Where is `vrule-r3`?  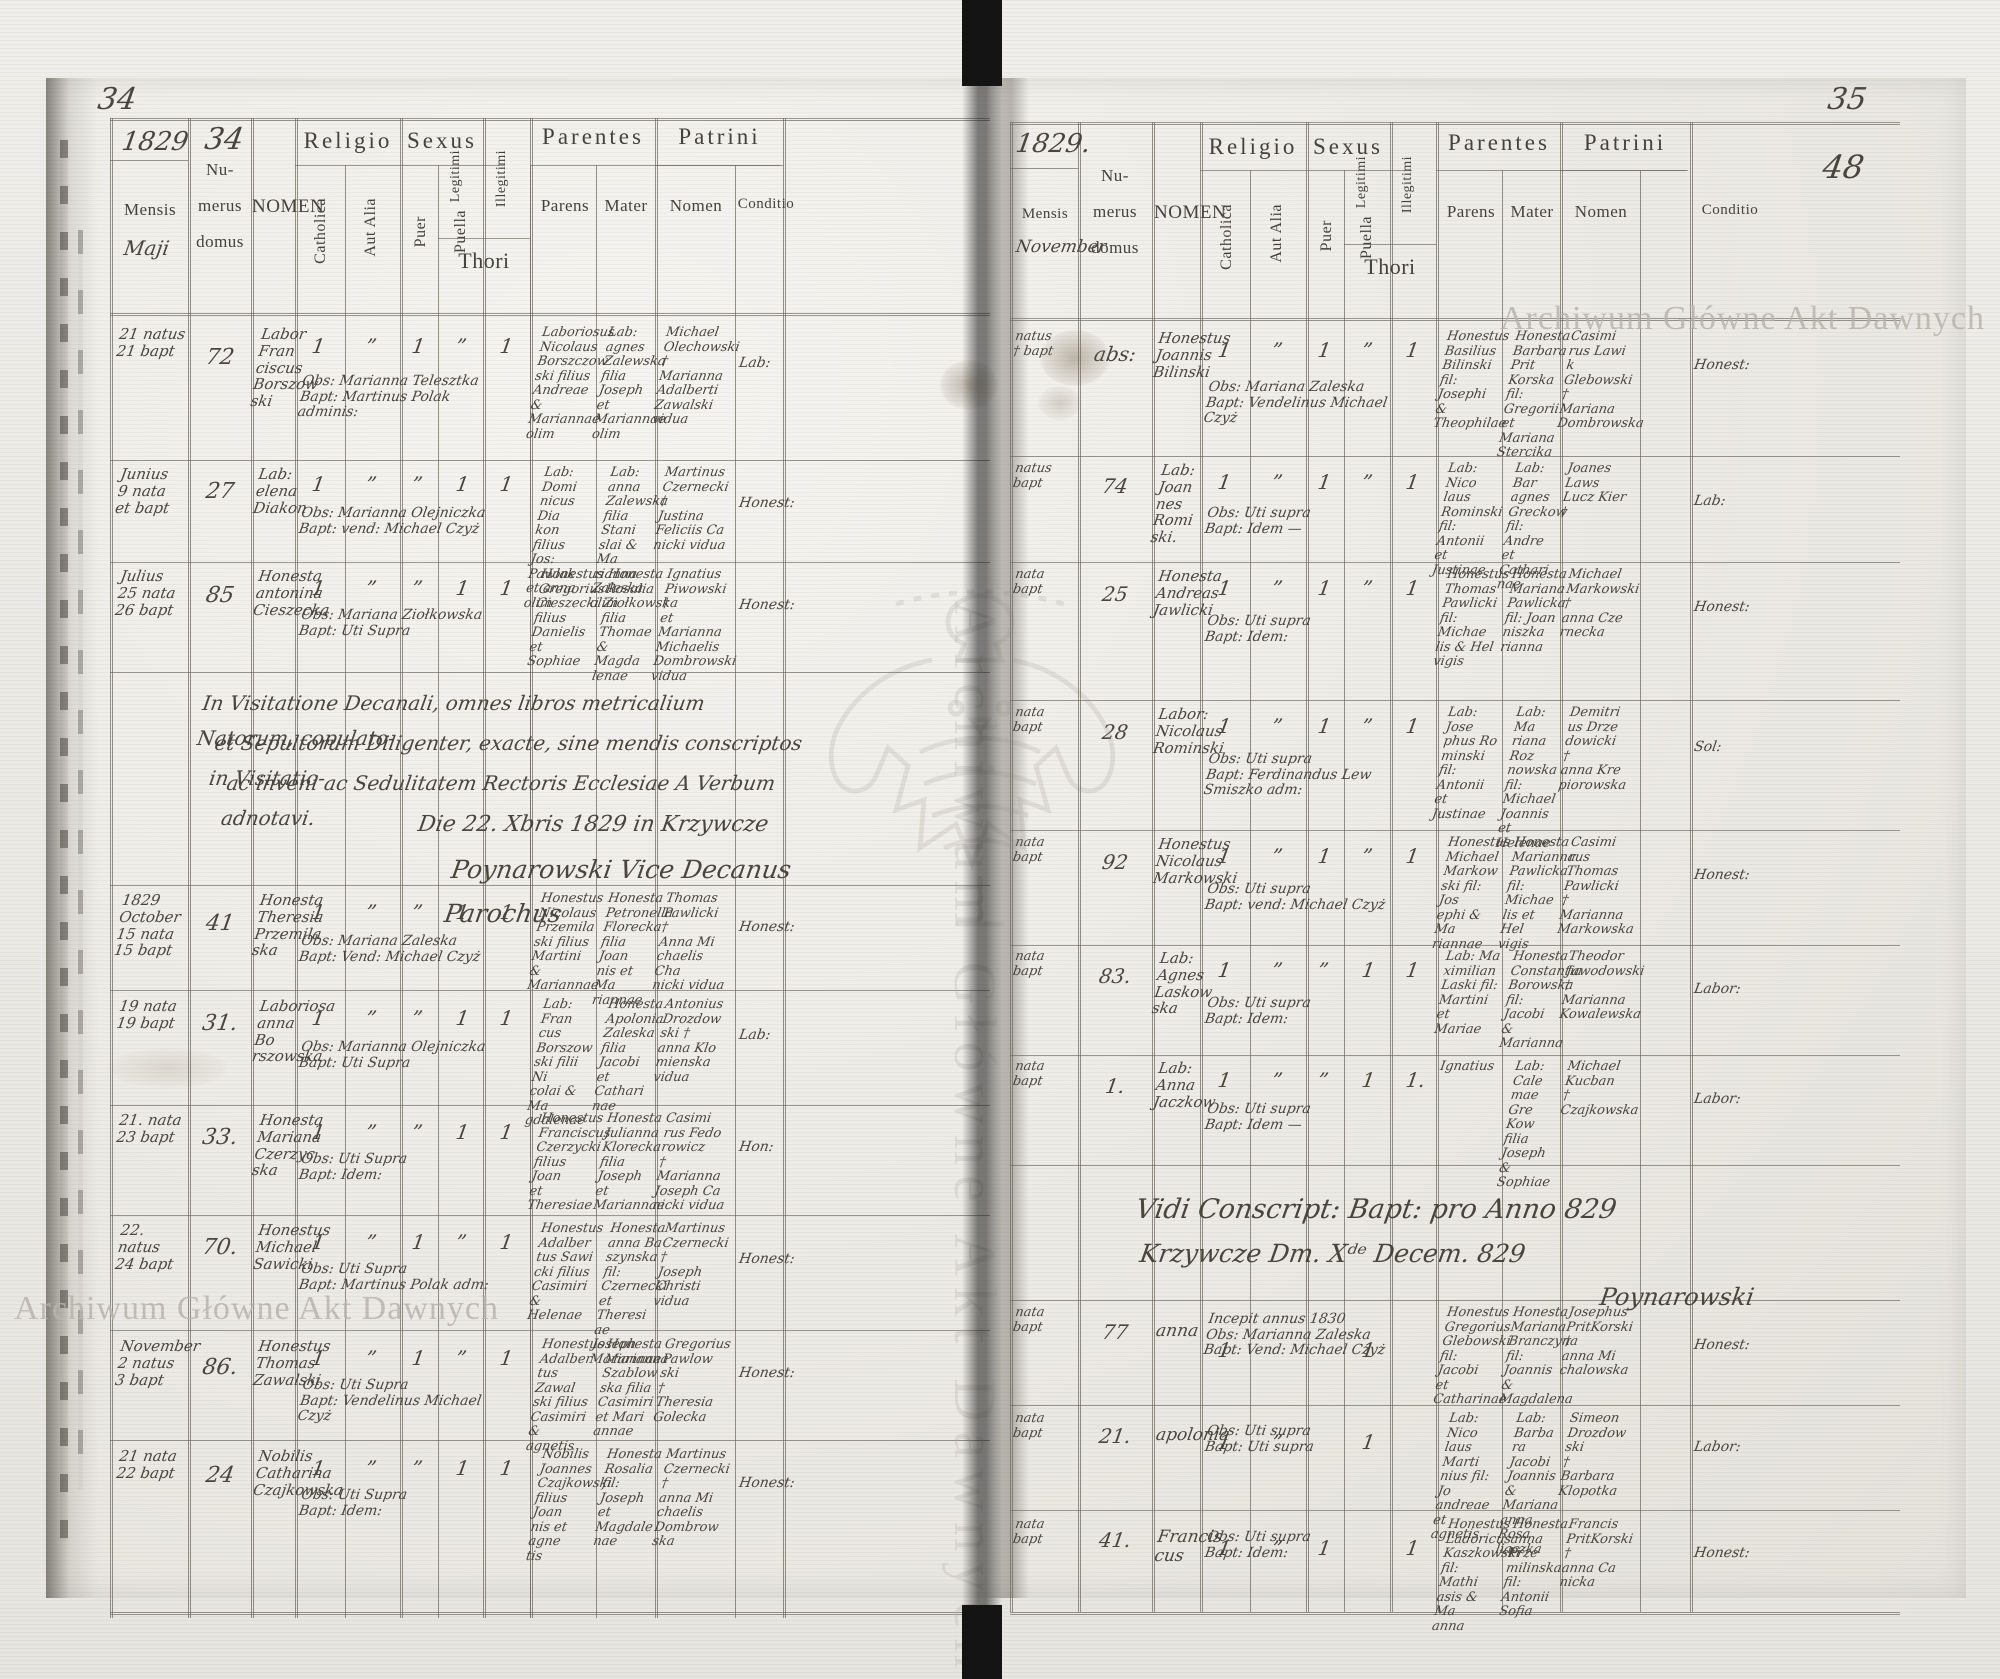 vrule-r3 is located at coordinates (1201, 867).